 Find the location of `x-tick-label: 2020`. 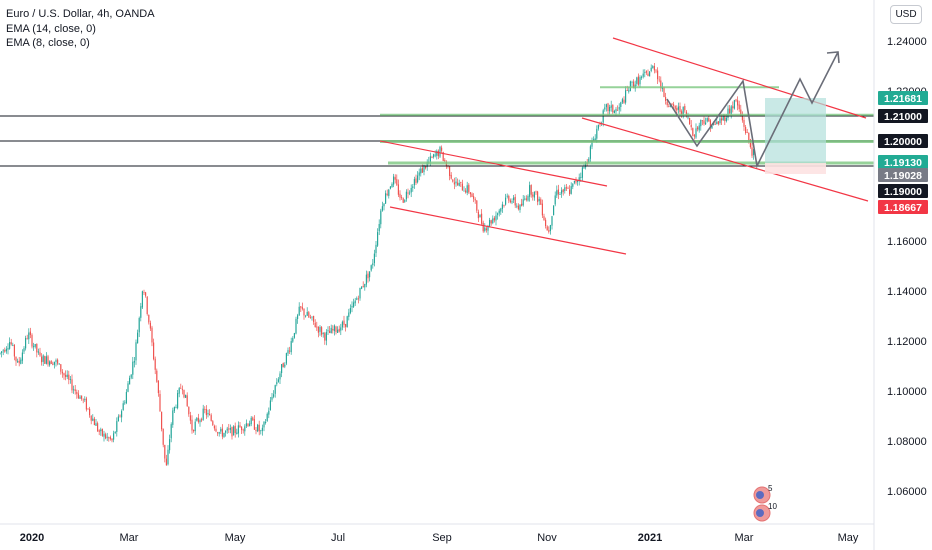

x-tick-label: 2020 is located at coordinates (32, 538).